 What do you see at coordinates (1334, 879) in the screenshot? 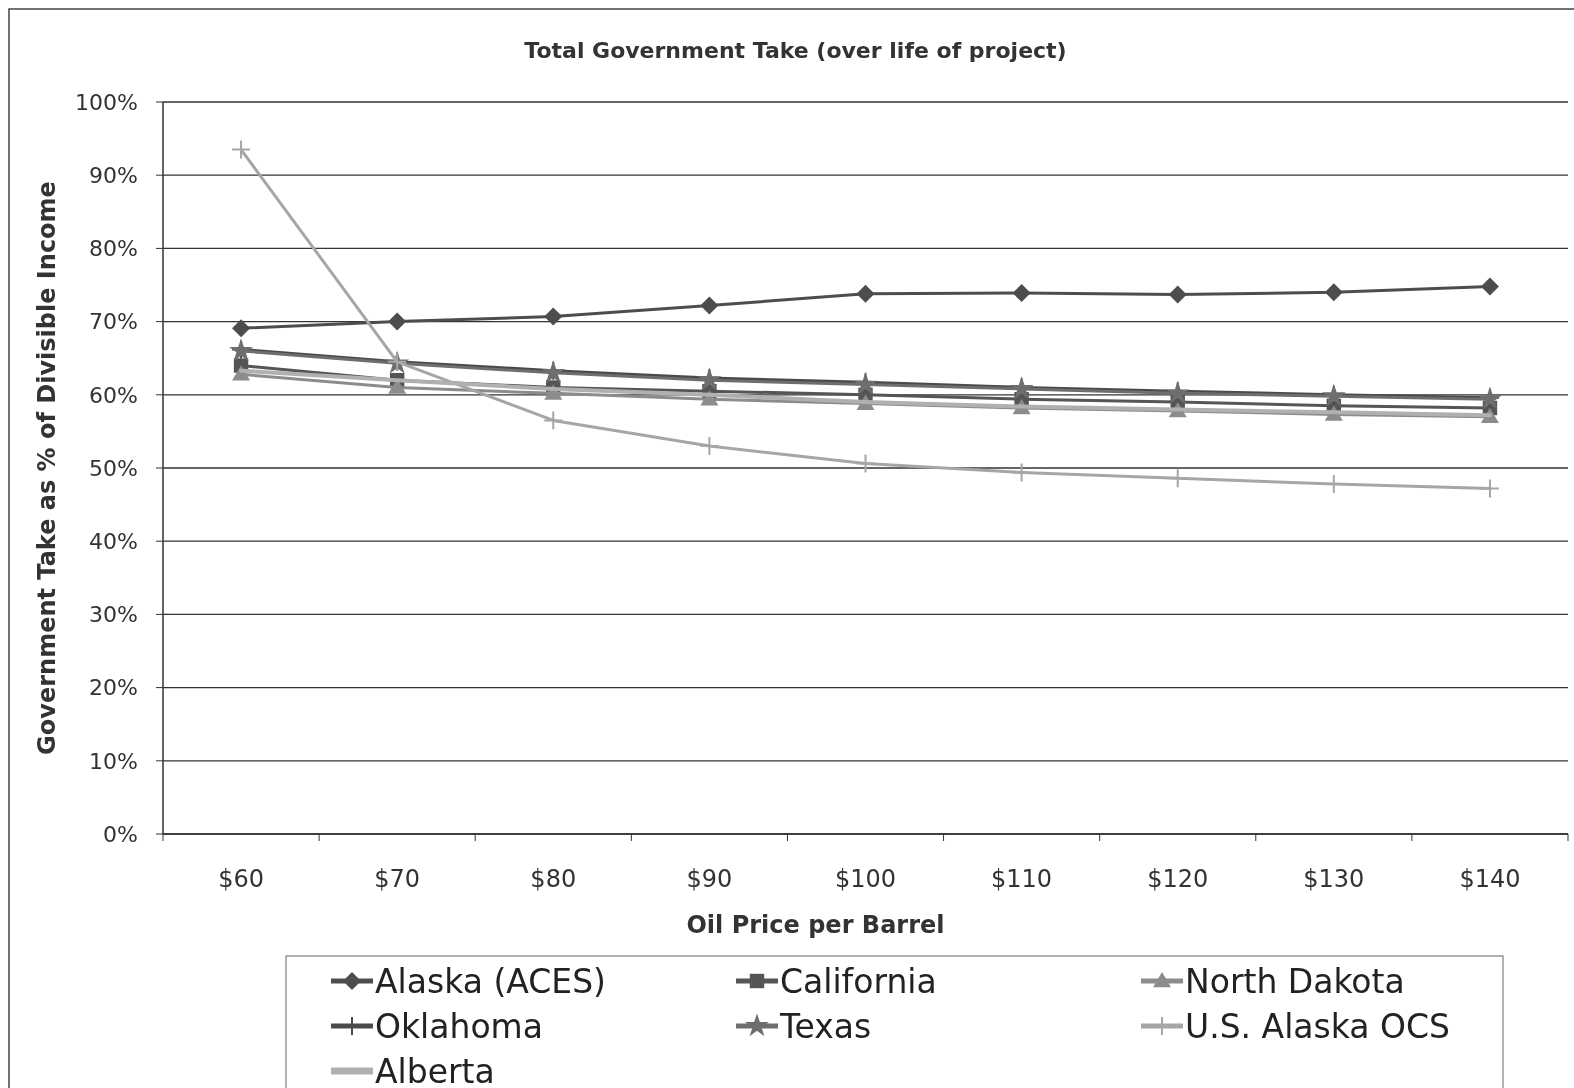
I see `x-tick-label: $130` at bounding box center [1334, 879].